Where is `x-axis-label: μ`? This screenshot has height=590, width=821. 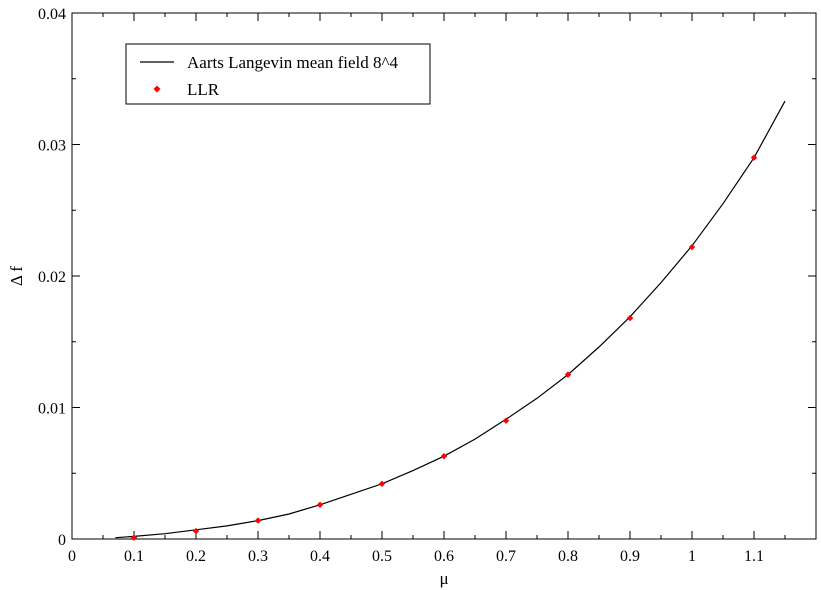
x-axis-label: μ is located at coordinates (443, 578).